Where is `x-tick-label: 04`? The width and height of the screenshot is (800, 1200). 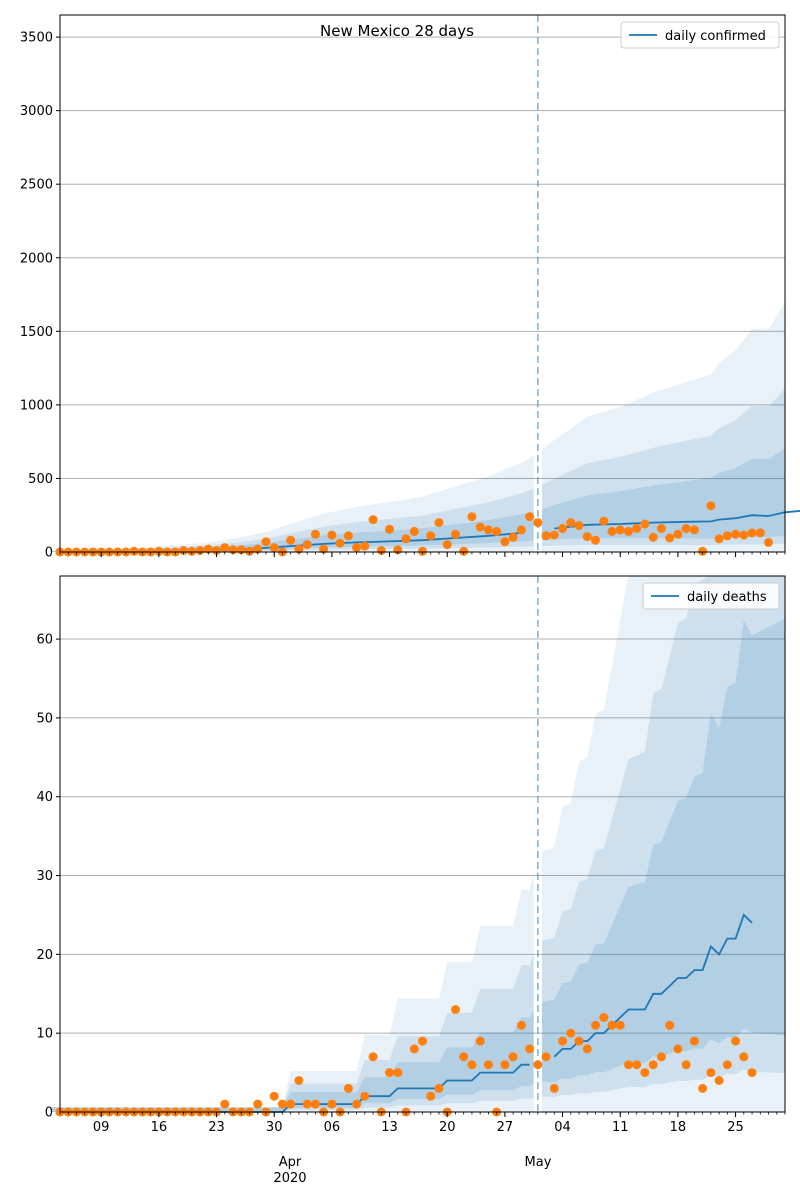 x-tick-label: 04 is located at coordinates (562, 1127).